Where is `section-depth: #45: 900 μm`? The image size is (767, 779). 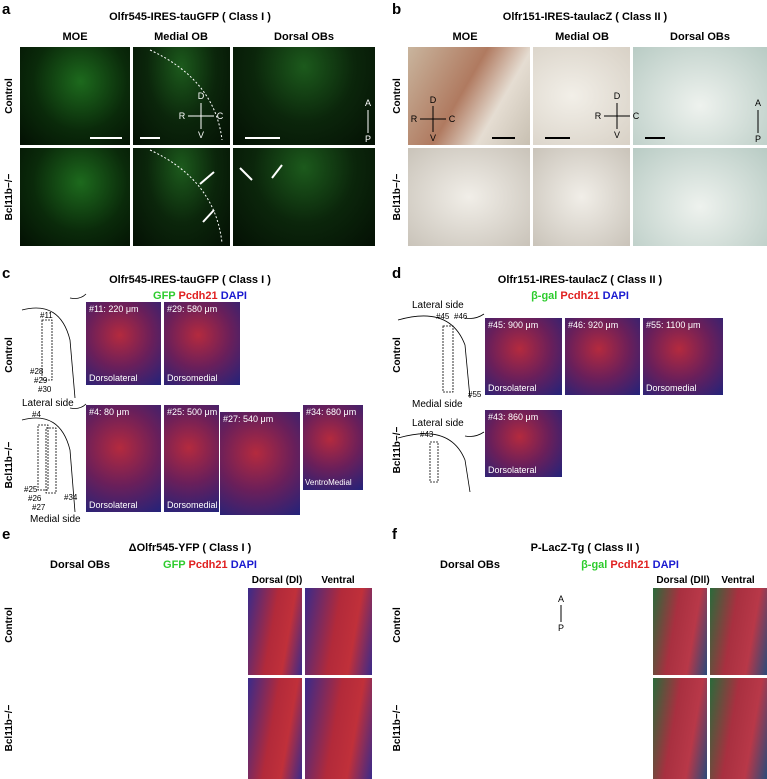 section-depth: #45: 900 μm is located at coordinates (513, 325).